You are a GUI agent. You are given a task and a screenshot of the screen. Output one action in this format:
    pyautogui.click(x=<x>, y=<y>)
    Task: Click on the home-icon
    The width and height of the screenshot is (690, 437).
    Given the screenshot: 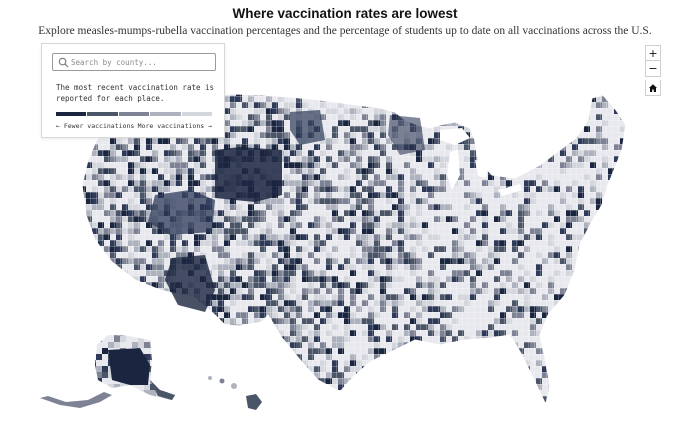 What is the action you would take?
    pyautogui.click(x=653, y=87)
    